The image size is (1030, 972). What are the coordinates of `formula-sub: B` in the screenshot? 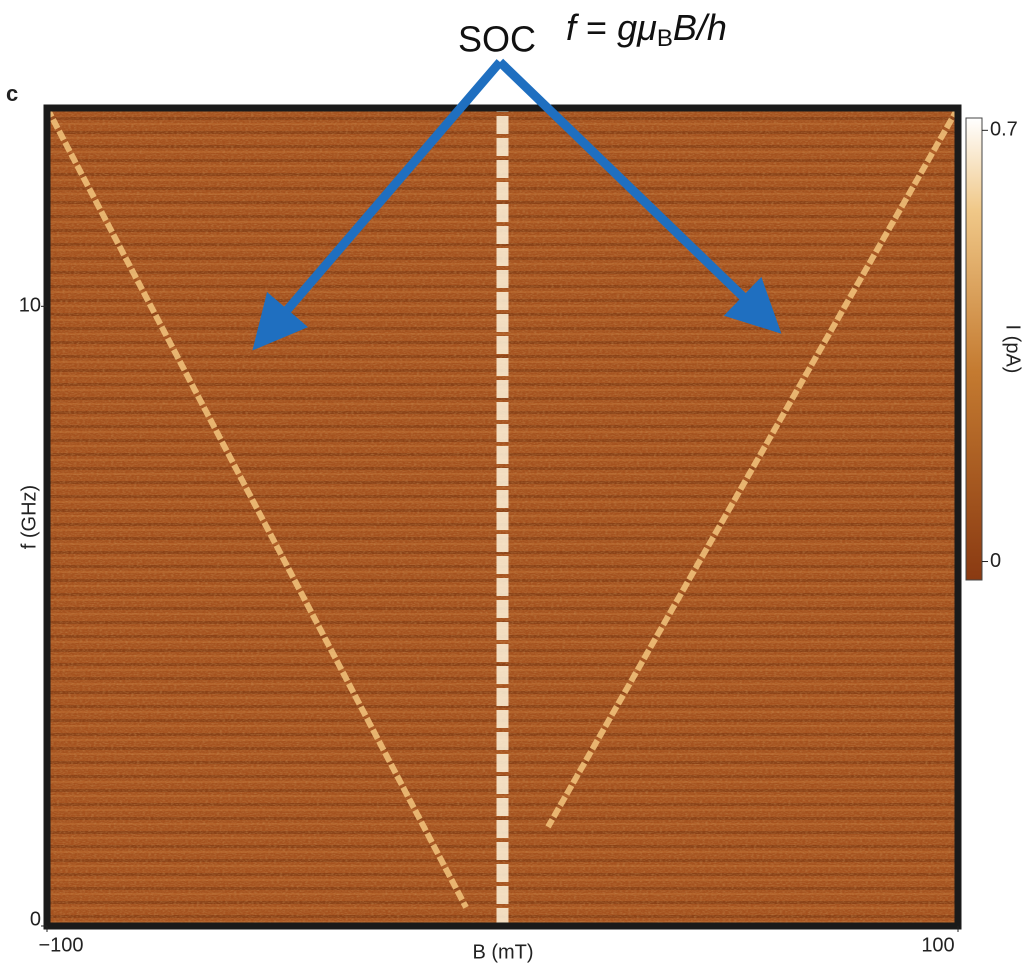 It's located at (665, 38).